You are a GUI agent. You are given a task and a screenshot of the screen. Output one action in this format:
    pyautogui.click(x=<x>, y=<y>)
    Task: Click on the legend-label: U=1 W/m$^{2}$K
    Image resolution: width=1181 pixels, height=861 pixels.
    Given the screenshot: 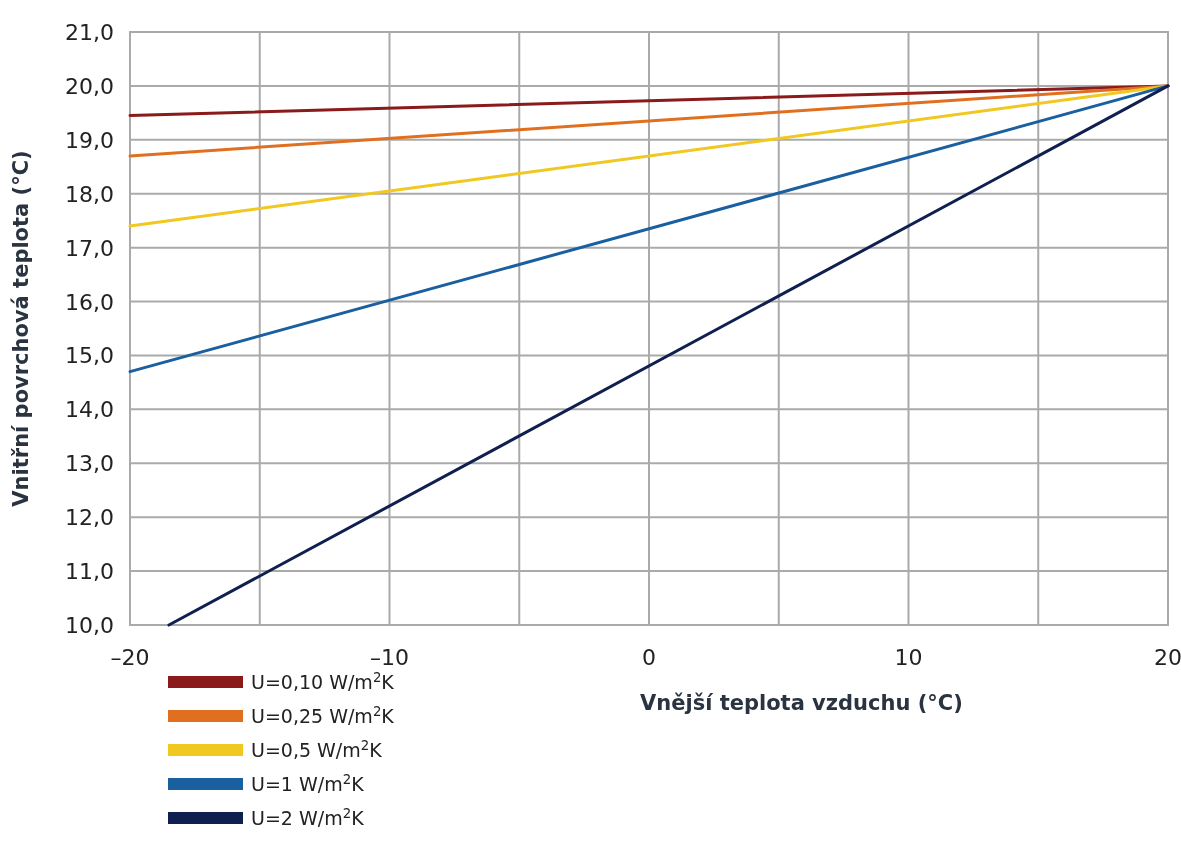 What is the action you would take?
    pyautogui.click(x=308, y=783)
    